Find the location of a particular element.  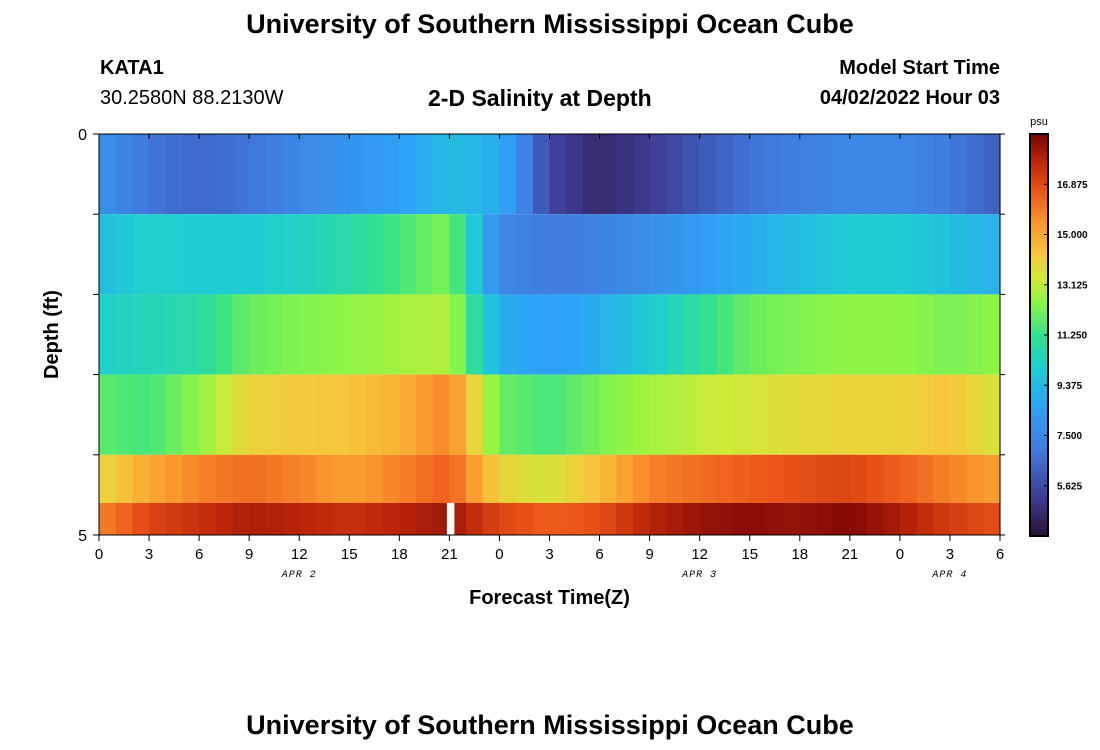

x-tick-label: 12 is located at coordinates (299, 554).